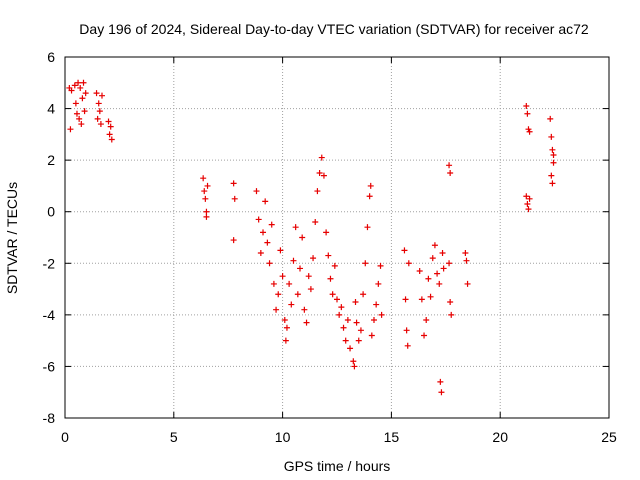 The height and width of the screenshot is (480, 640). Describe the element at coordinates (51, 109) in the screenshot. I see `y-tick-label: 4` at that location.